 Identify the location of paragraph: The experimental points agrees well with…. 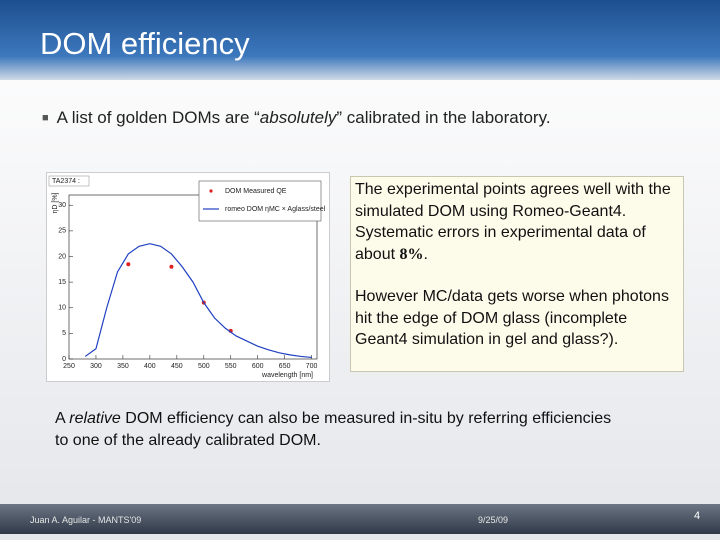
(517, 222).